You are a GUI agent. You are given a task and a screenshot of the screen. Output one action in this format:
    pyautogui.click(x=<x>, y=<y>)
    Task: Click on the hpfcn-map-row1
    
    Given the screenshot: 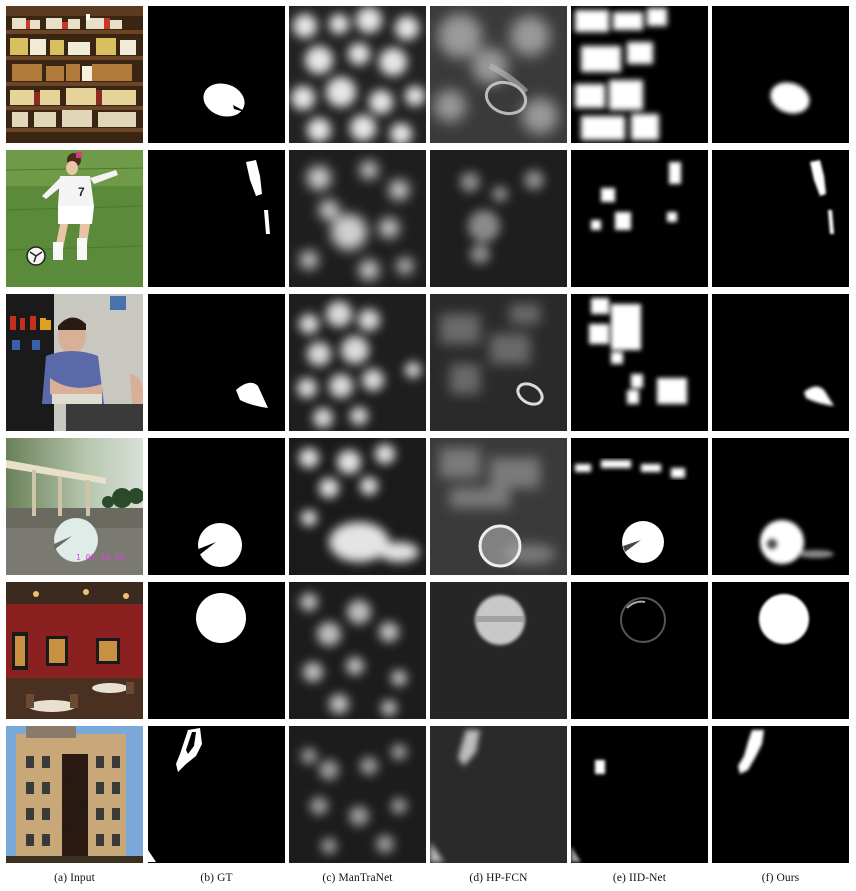 What is the action you would take?
    pyautogui.click(x=498, y=74)
    